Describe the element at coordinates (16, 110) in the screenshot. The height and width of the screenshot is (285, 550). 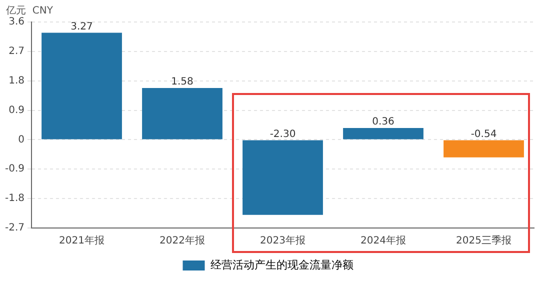
I see `y-tick-label: 0.9` at that location.